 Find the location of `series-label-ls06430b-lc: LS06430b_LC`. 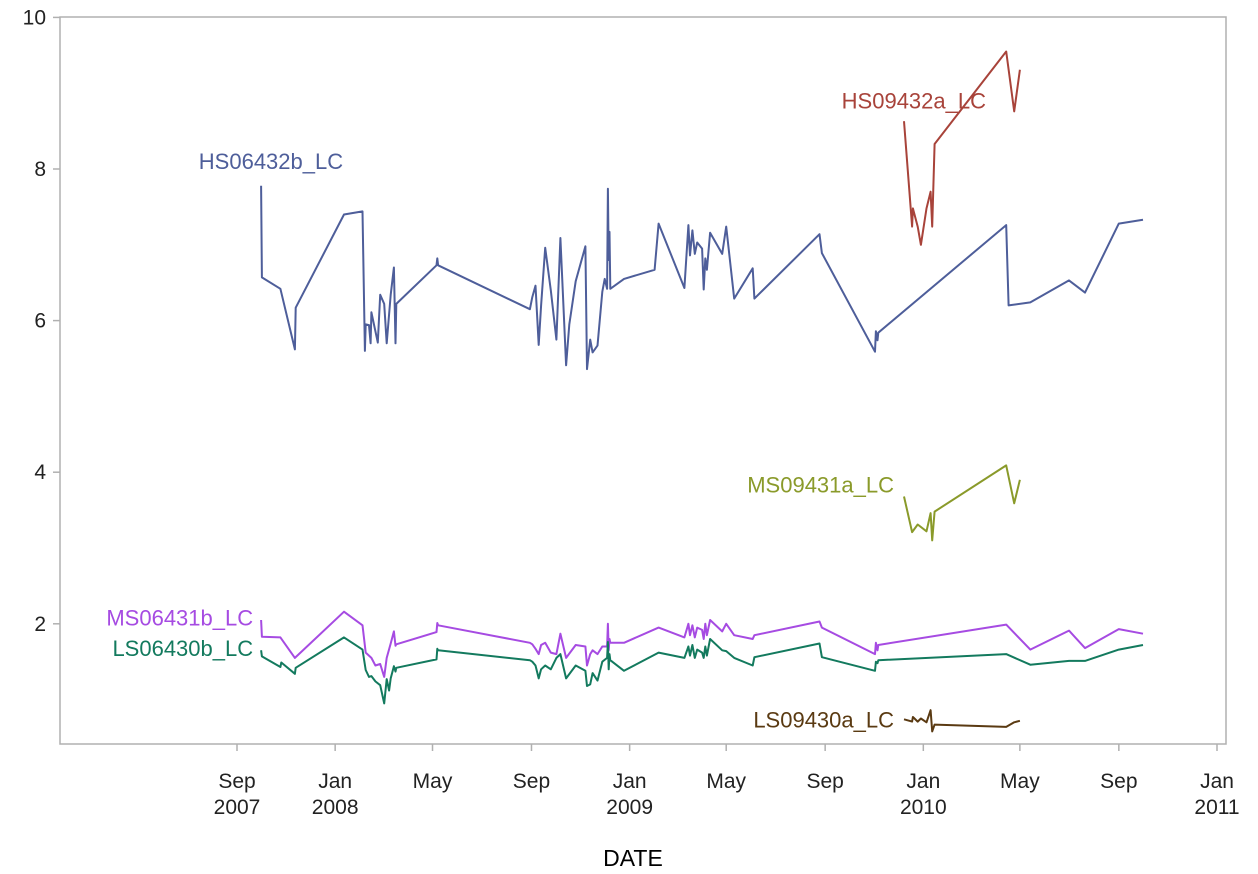

series-label-ls06430b-lc: LS06430b_LC is located at coordinates (182, 648).